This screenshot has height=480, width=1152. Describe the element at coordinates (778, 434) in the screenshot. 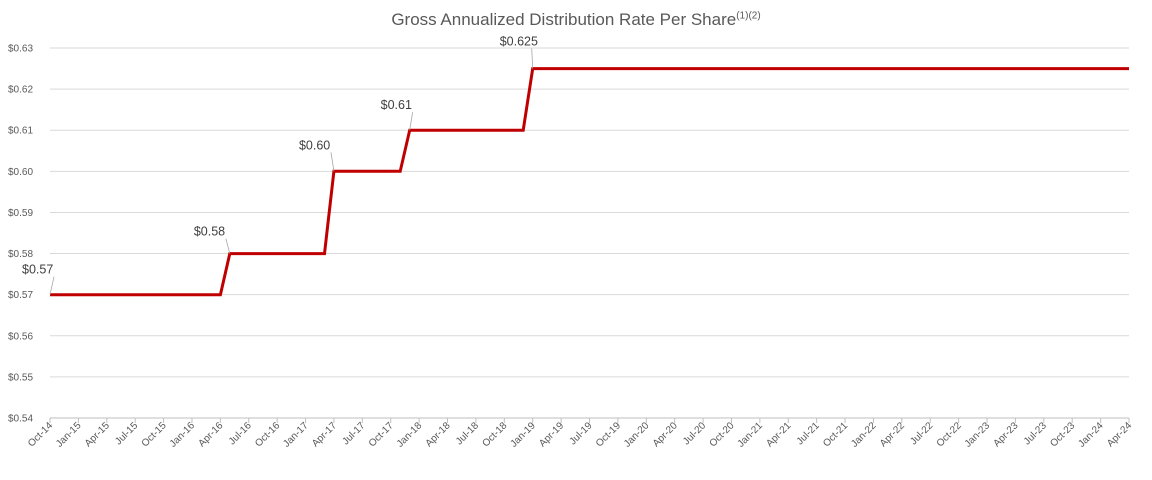

I see `x-tick-label: Apr-21` at that location.